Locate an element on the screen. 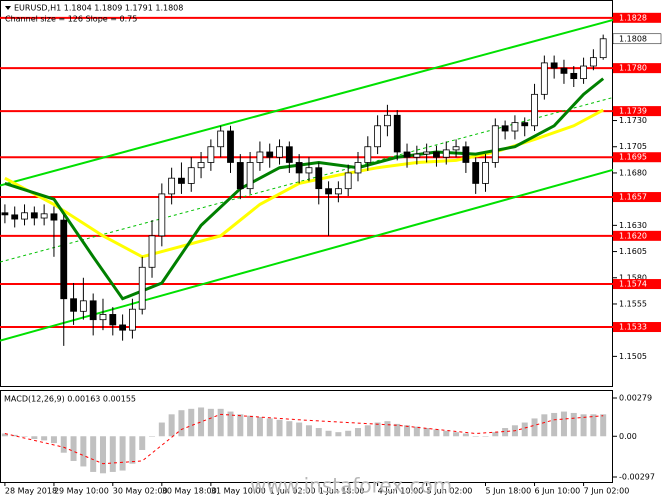 The height and width of the screenshot is (499, 665). y-tick-label: 1.1705 is located at coordinates (633, 146).